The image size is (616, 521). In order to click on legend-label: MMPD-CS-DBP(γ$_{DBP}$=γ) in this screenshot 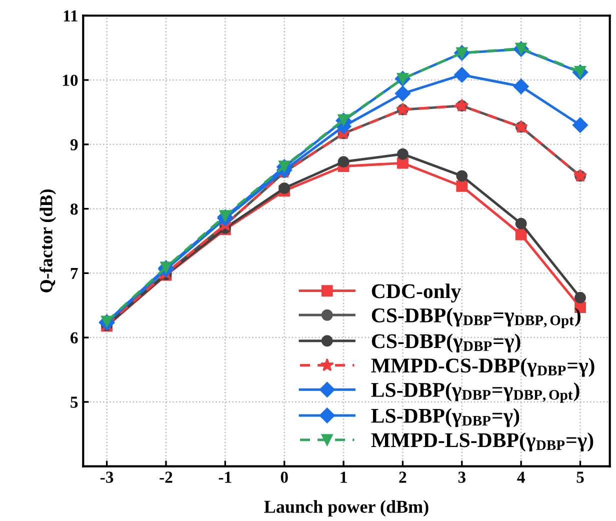, I will do `click(482, 367)`.